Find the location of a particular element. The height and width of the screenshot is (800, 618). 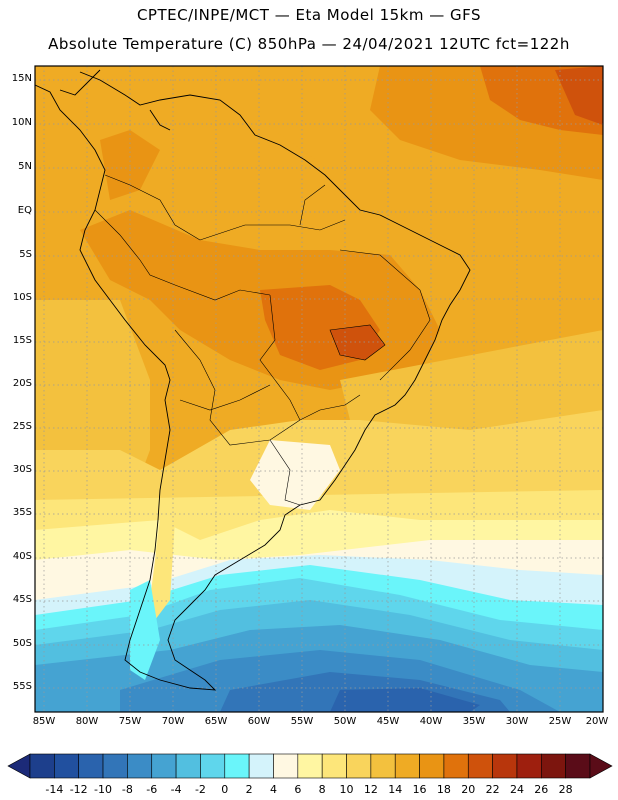

lat-tick-label: 25S is located at coordinates (22, 426).